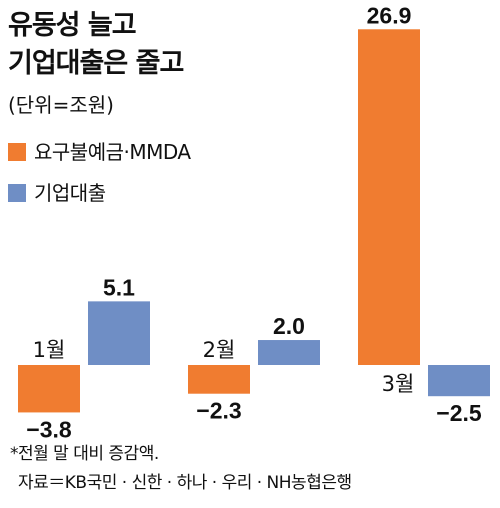  What do you see at coordinates (389, 197) in the screenshot?
I see `bar-deposits-m3` at bounding box center [389, 197].